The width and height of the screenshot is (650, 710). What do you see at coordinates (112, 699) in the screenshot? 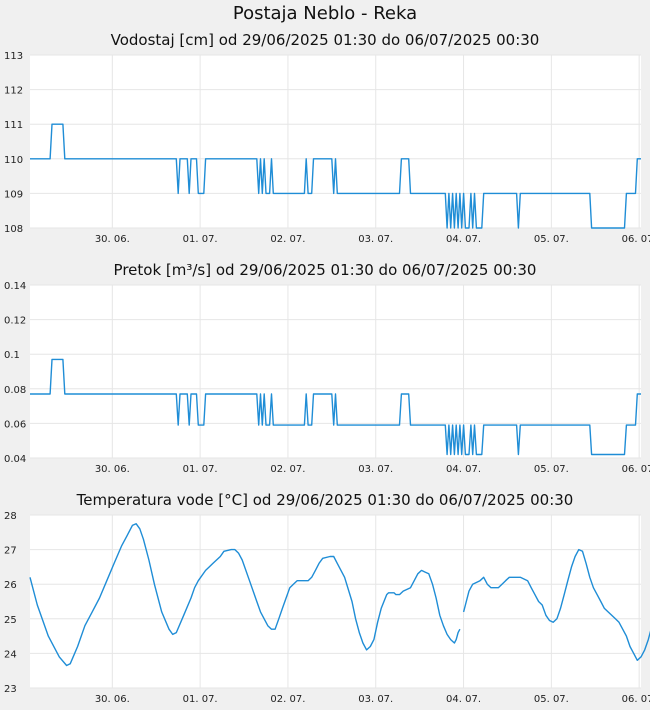
I see `temperatura-x-tick-label: 30. 06.` at bounding box center [112, 699].